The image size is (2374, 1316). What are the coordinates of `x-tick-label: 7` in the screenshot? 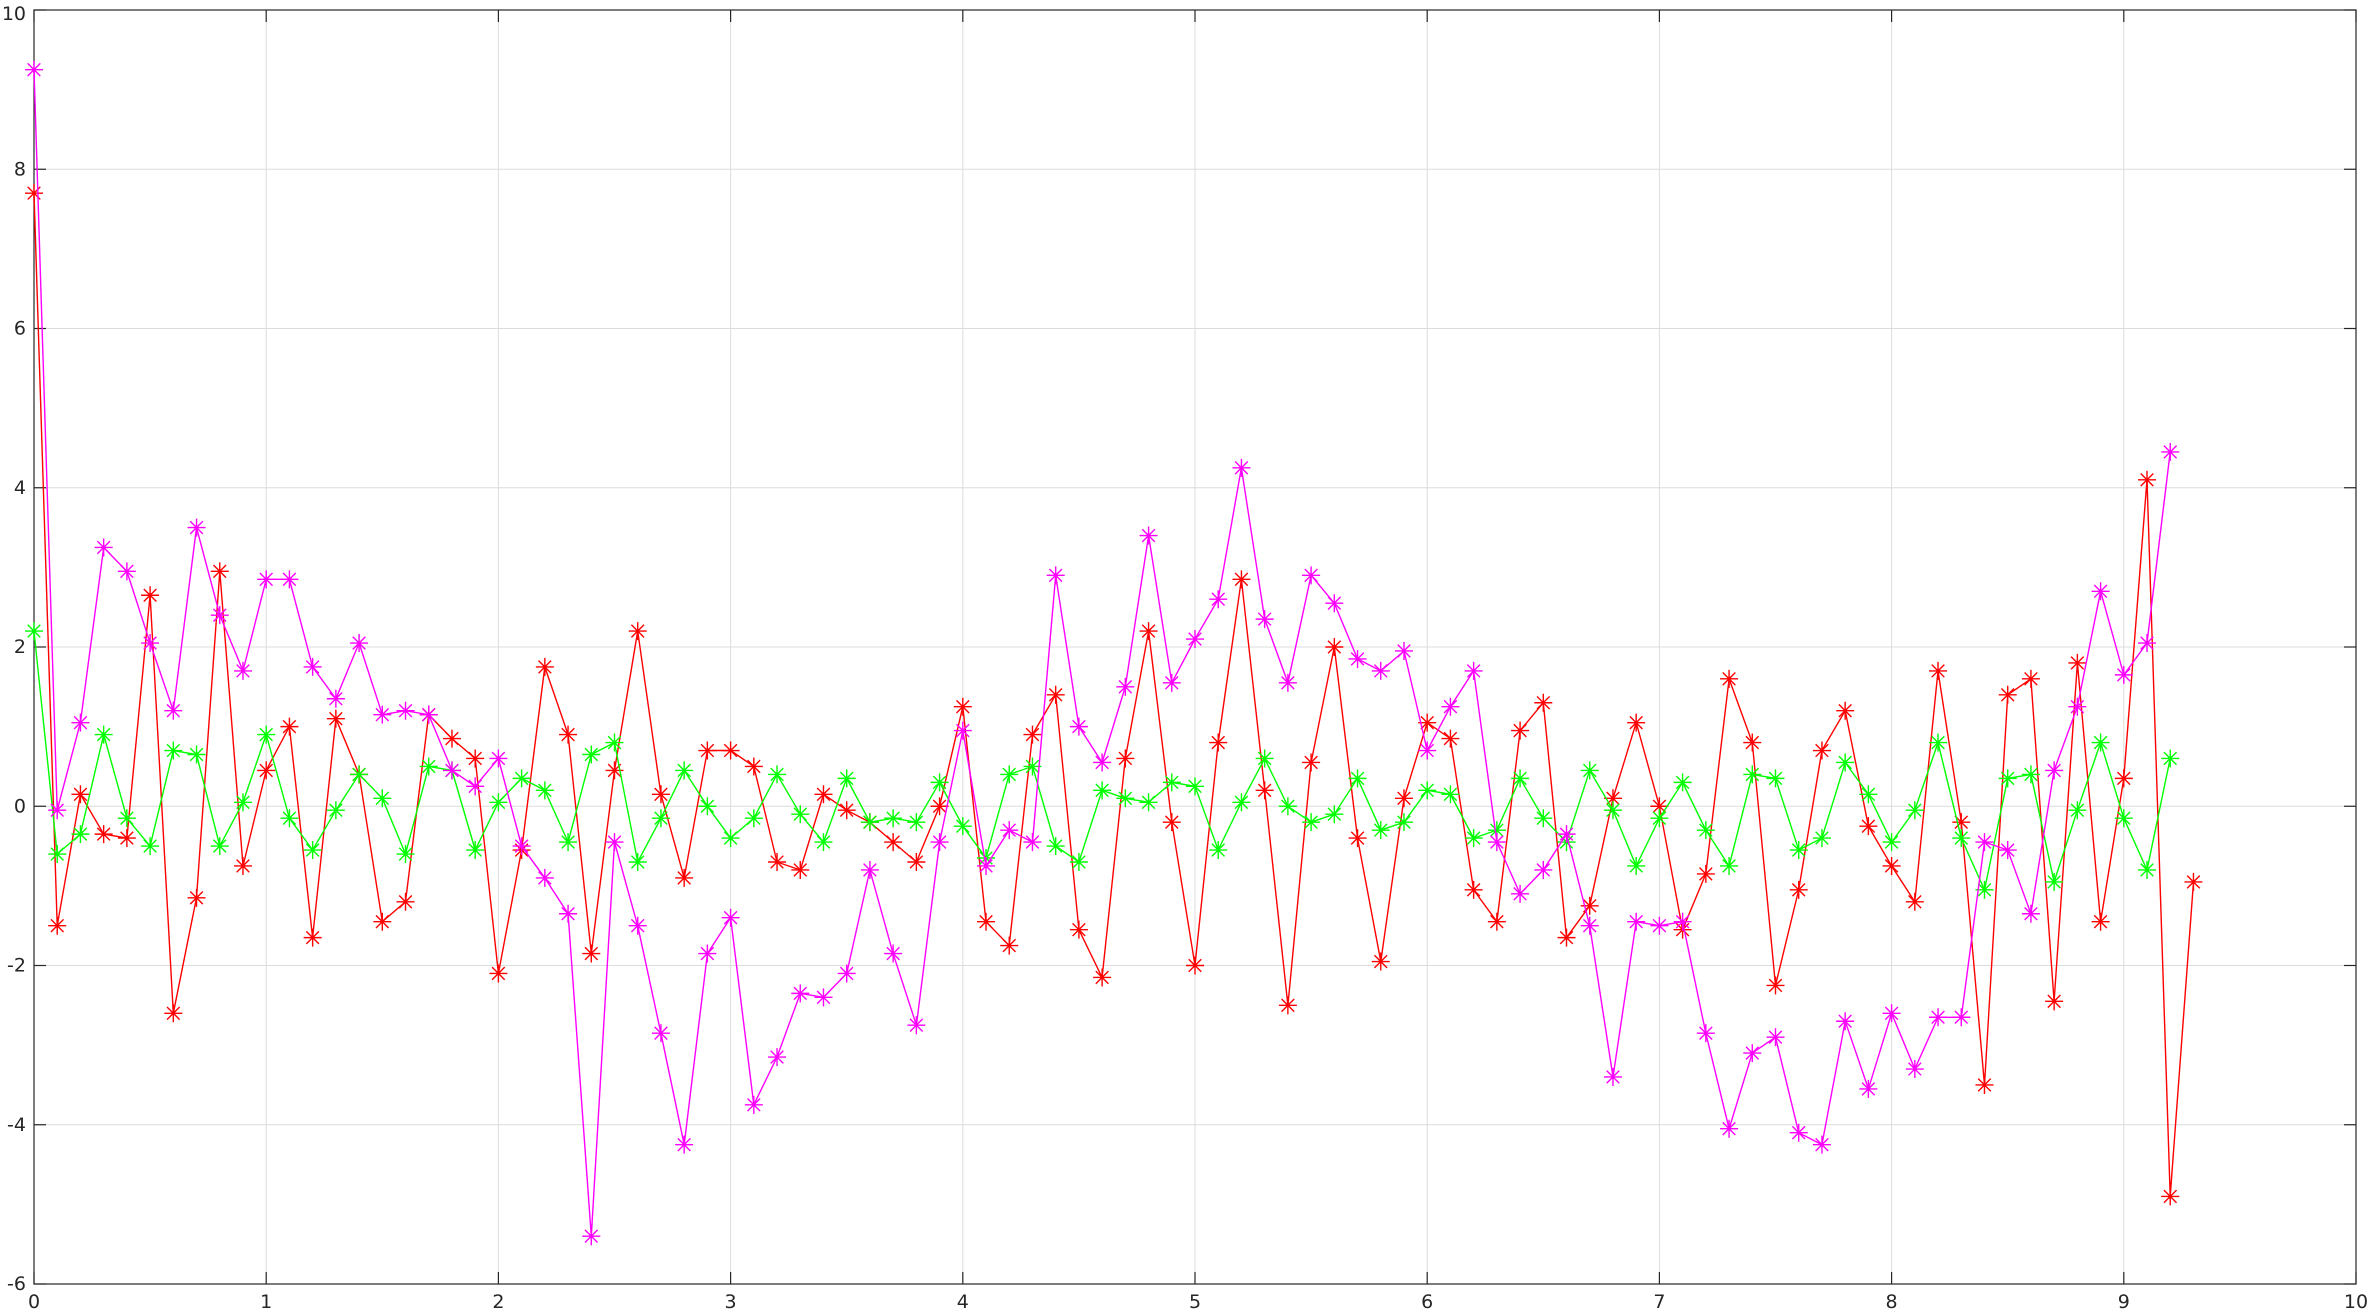 It's located at (1659, 1302).